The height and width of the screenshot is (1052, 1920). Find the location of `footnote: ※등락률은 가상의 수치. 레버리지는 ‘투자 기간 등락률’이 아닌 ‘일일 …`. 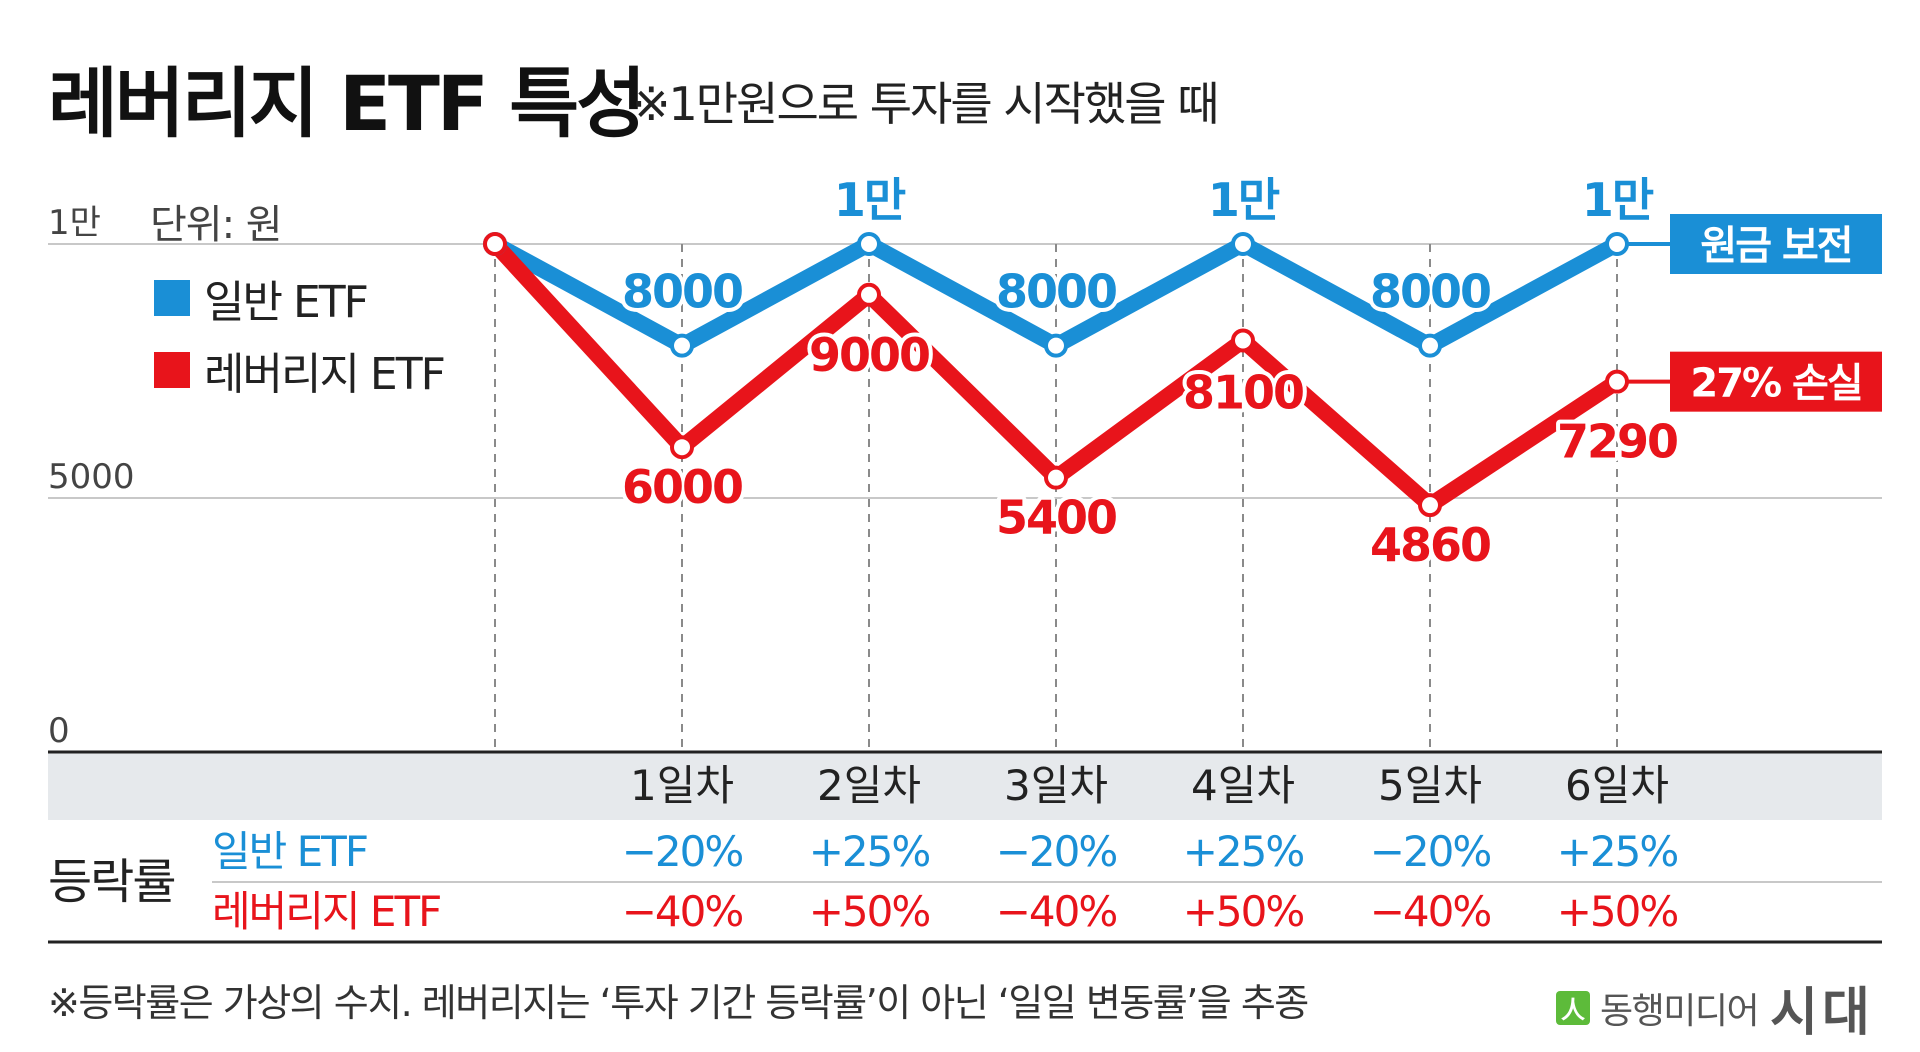

footnote: ※등락률은 가상의 수치. 레버리지는 ‘투자 기간 등락률’이 아닌 ‘일일 … is located at coordinates (678, 1003).